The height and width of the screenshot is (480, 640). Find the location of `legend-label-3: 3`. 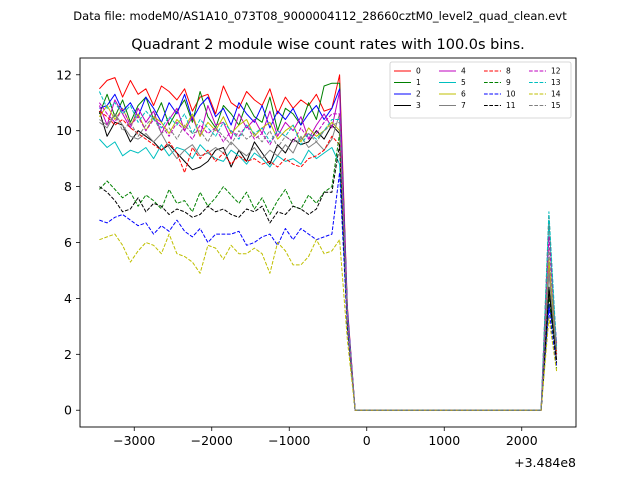

legend-label-3: 3 is located at coordinates (418, 105).